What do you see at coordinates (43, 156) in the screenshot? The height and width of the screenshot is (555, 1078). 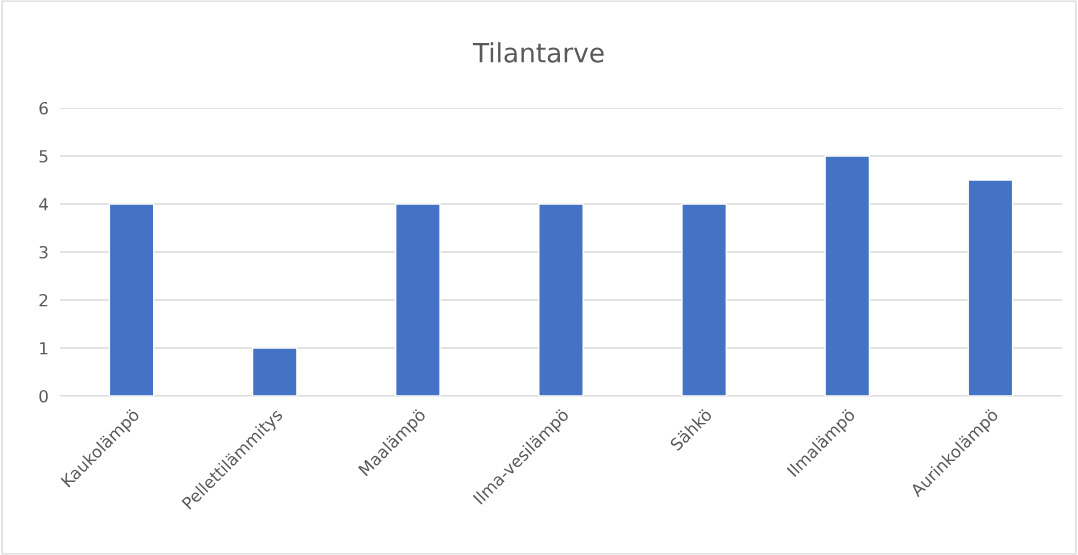 I see `y-tick-label: 5` at bounding box center [43, 156].